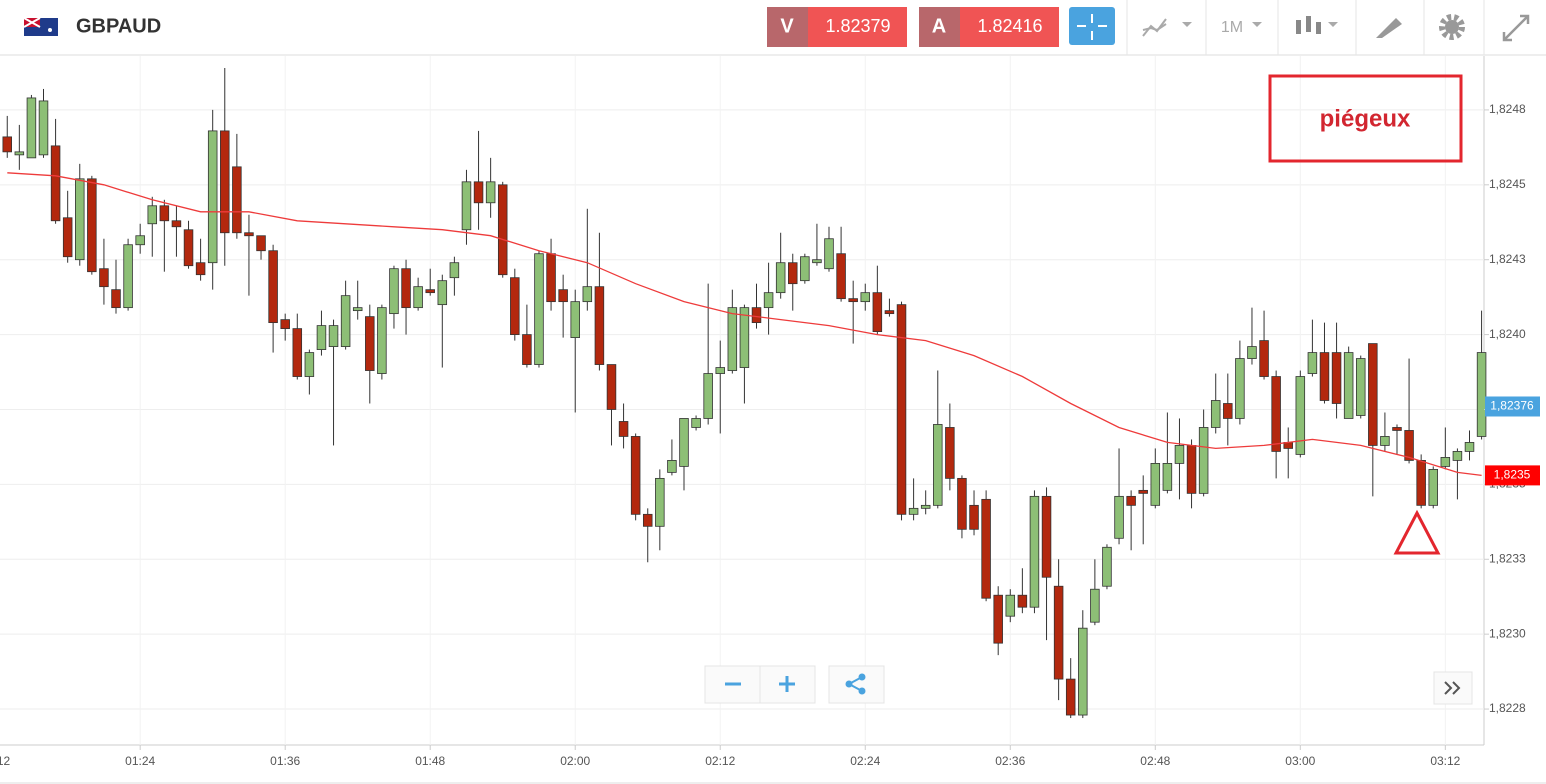  What do you see at coordinates (1453, 688) in the screenshot?
I see `scroll-end-button` at bounding box center [1453, 688].